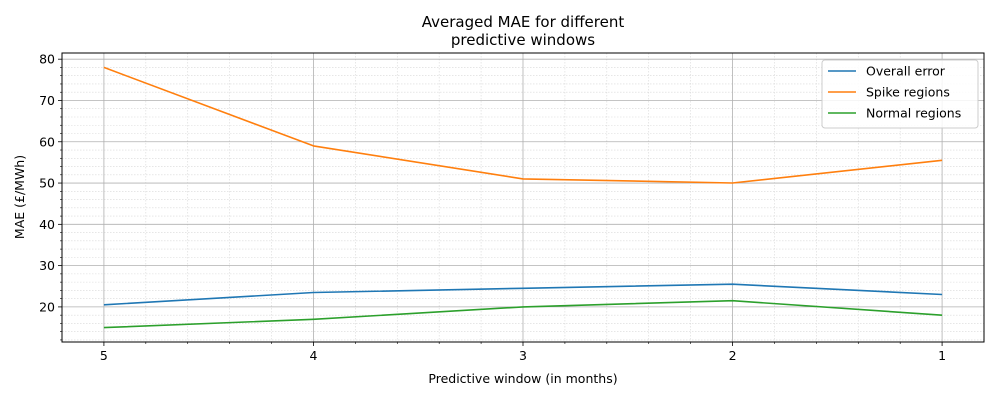  What do you see at coordinates (913, 113) in the screenshot?
I see `legend-label-normal-regions: Normal regions` at bounding box center [913, 113].